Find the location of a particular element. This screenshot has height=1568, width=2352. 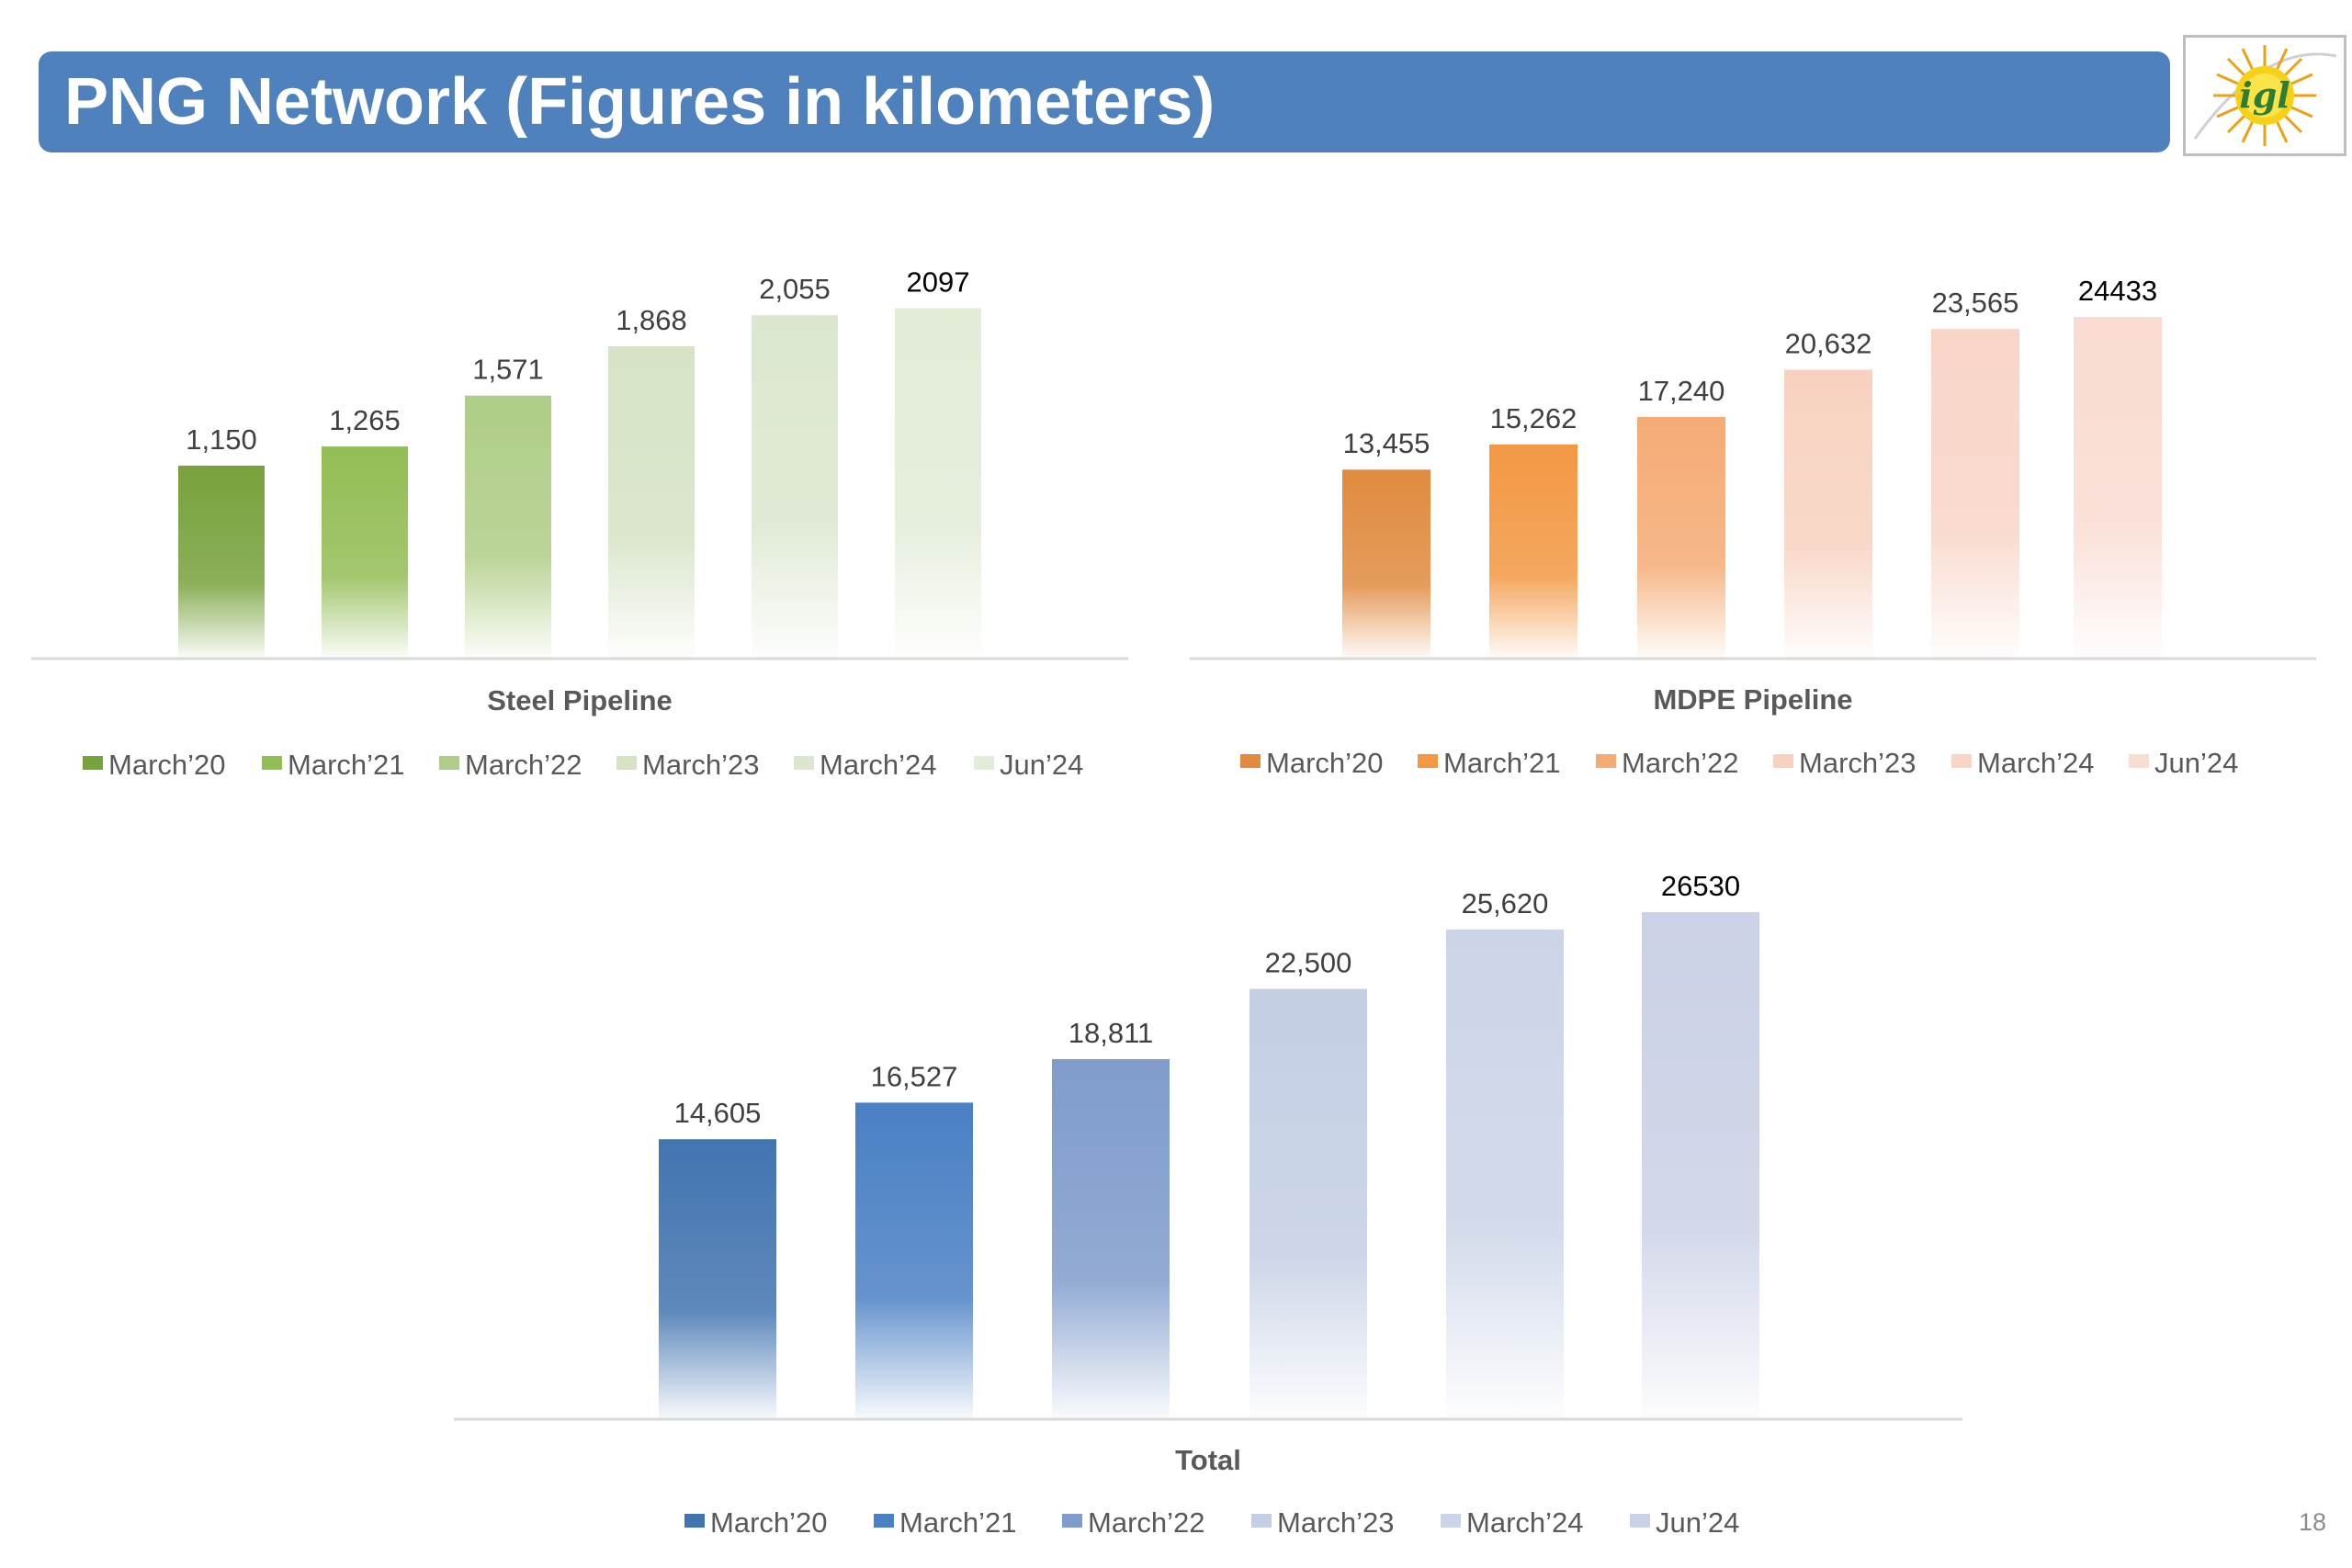

igl-logo: igl is located at coordinates (2264, 96).